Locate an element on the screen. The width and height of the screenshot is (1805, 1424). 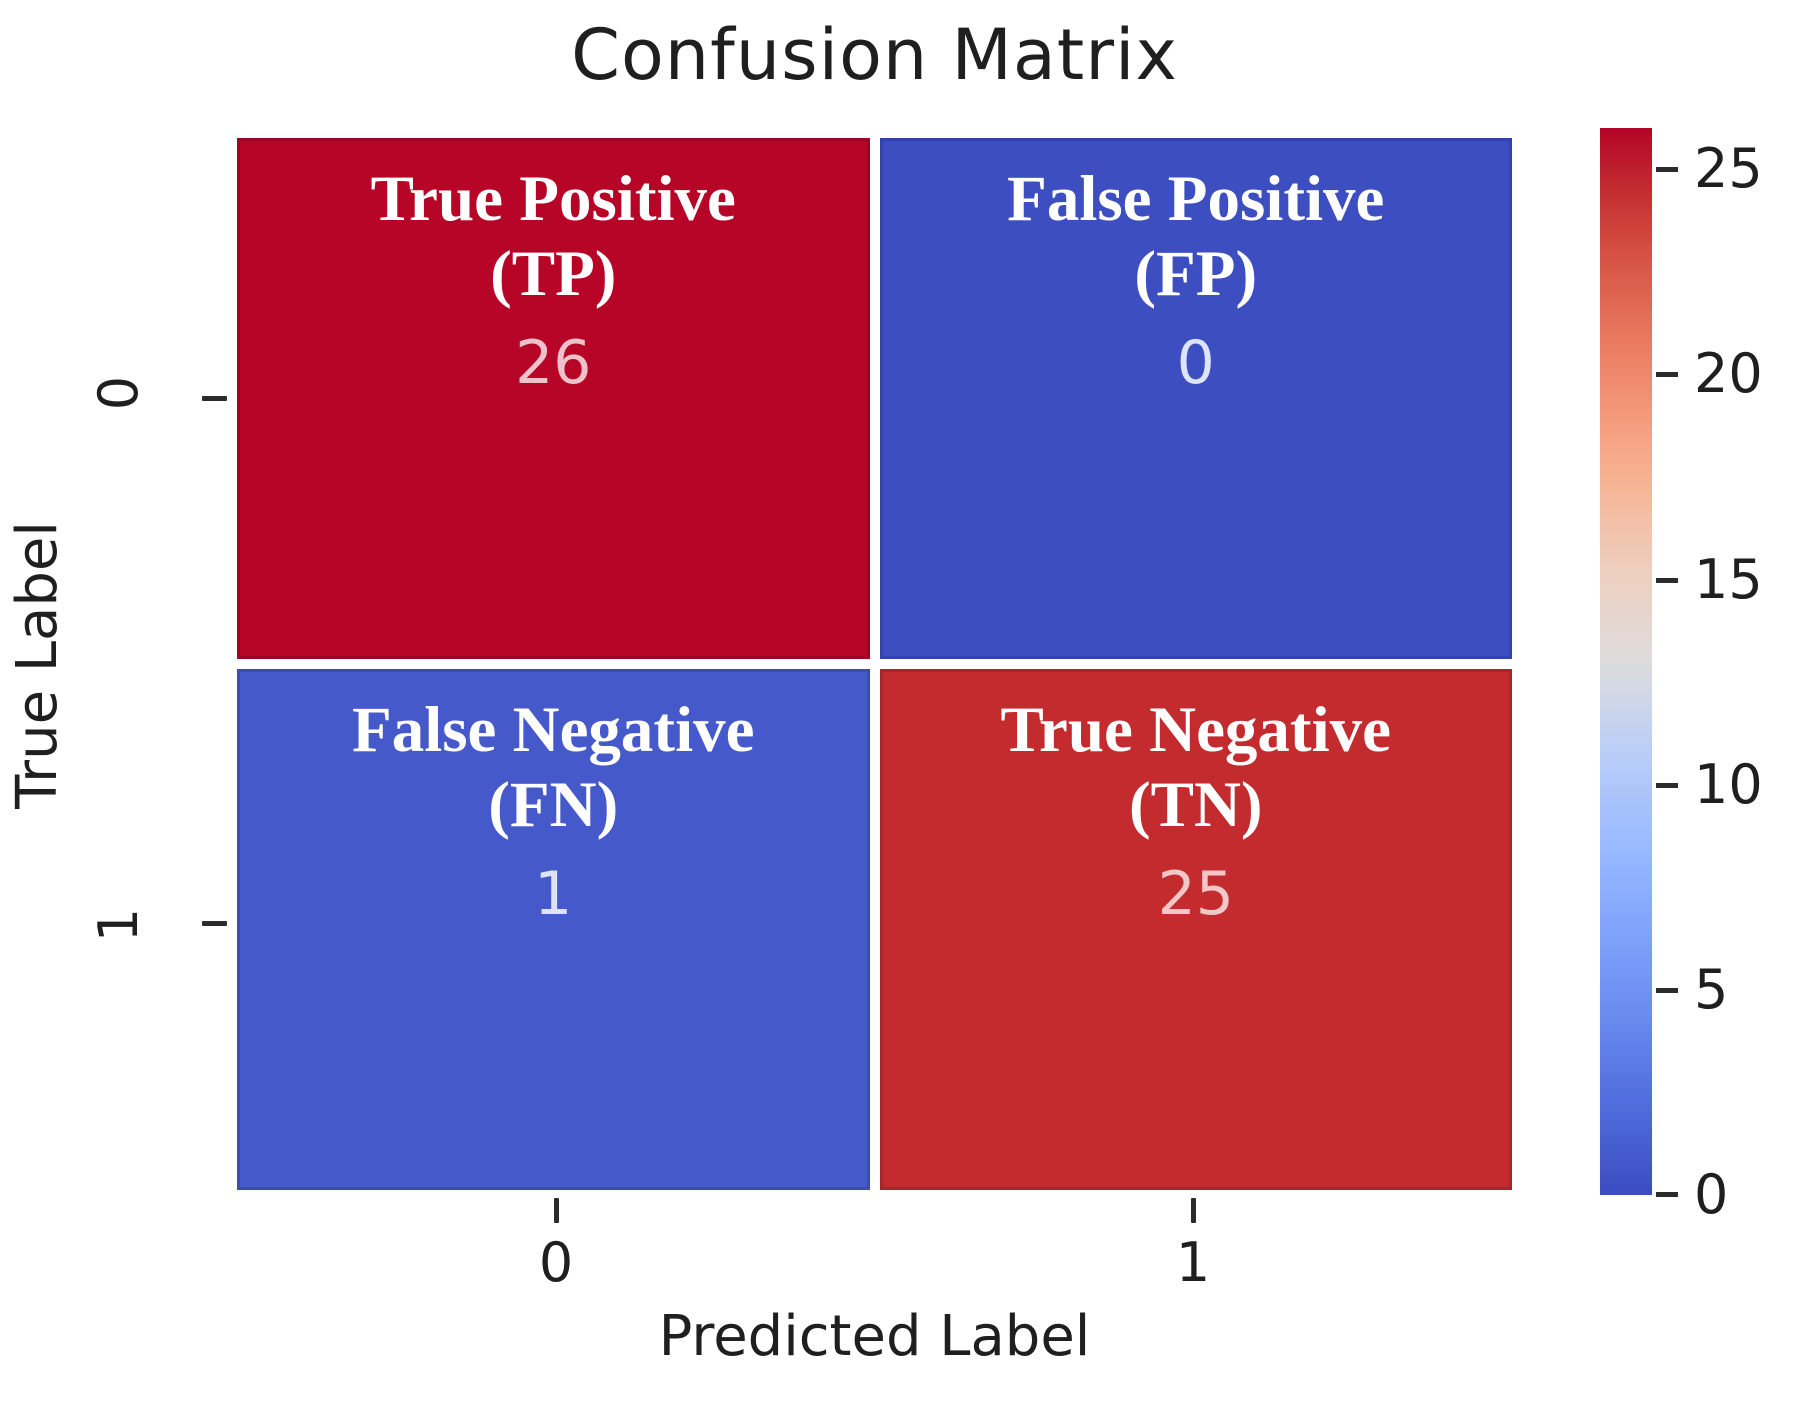
cell-true-negative: True Negative (TN) 25 is located at coordinates (1195, 929).